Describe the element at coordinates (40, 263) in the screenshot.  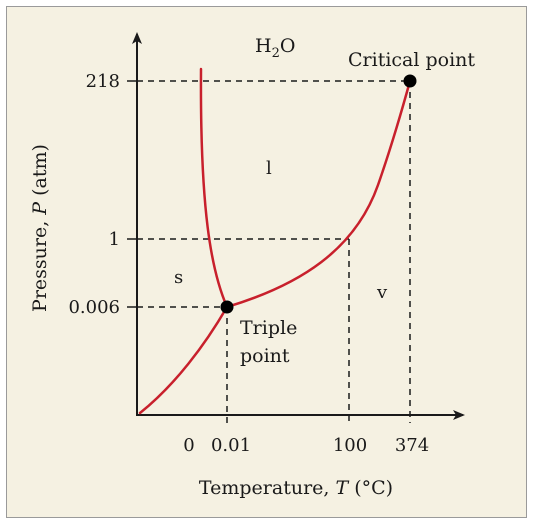
I see `y-axis-title-prefix: Pressure,` at that location.